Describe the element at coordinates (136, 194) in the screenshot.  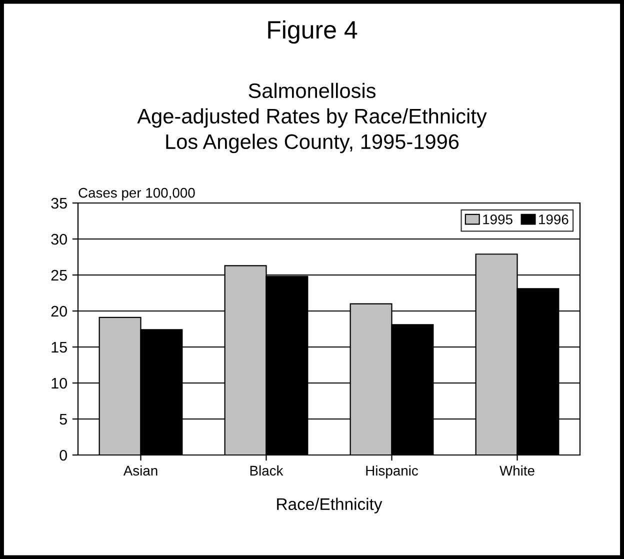
I see `y-axis-title: Cases per 100,000` at that location.